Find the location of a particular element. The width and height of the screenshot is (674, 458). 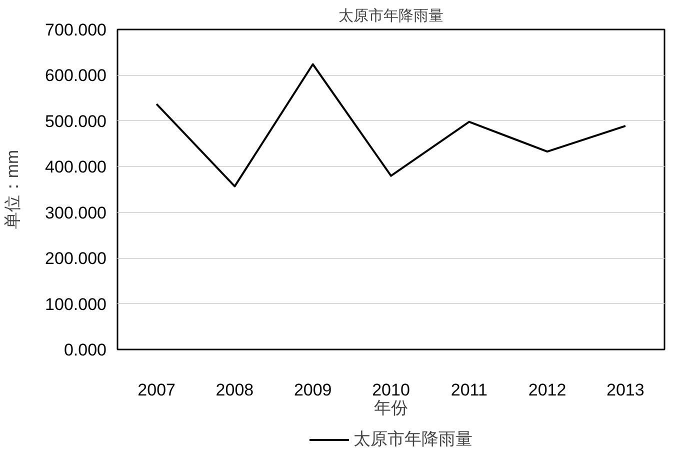

chart-title: 太原市年降雨量 is located at coordinates (391, 16).